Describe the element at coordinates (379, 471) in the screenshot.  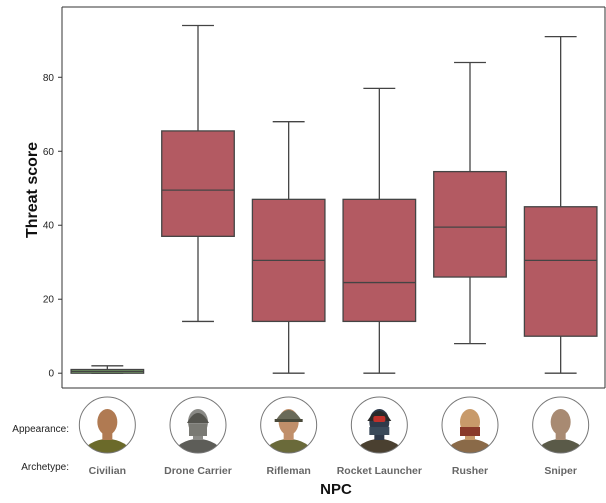
I see `category-label: Rocket Launcher` at that location.